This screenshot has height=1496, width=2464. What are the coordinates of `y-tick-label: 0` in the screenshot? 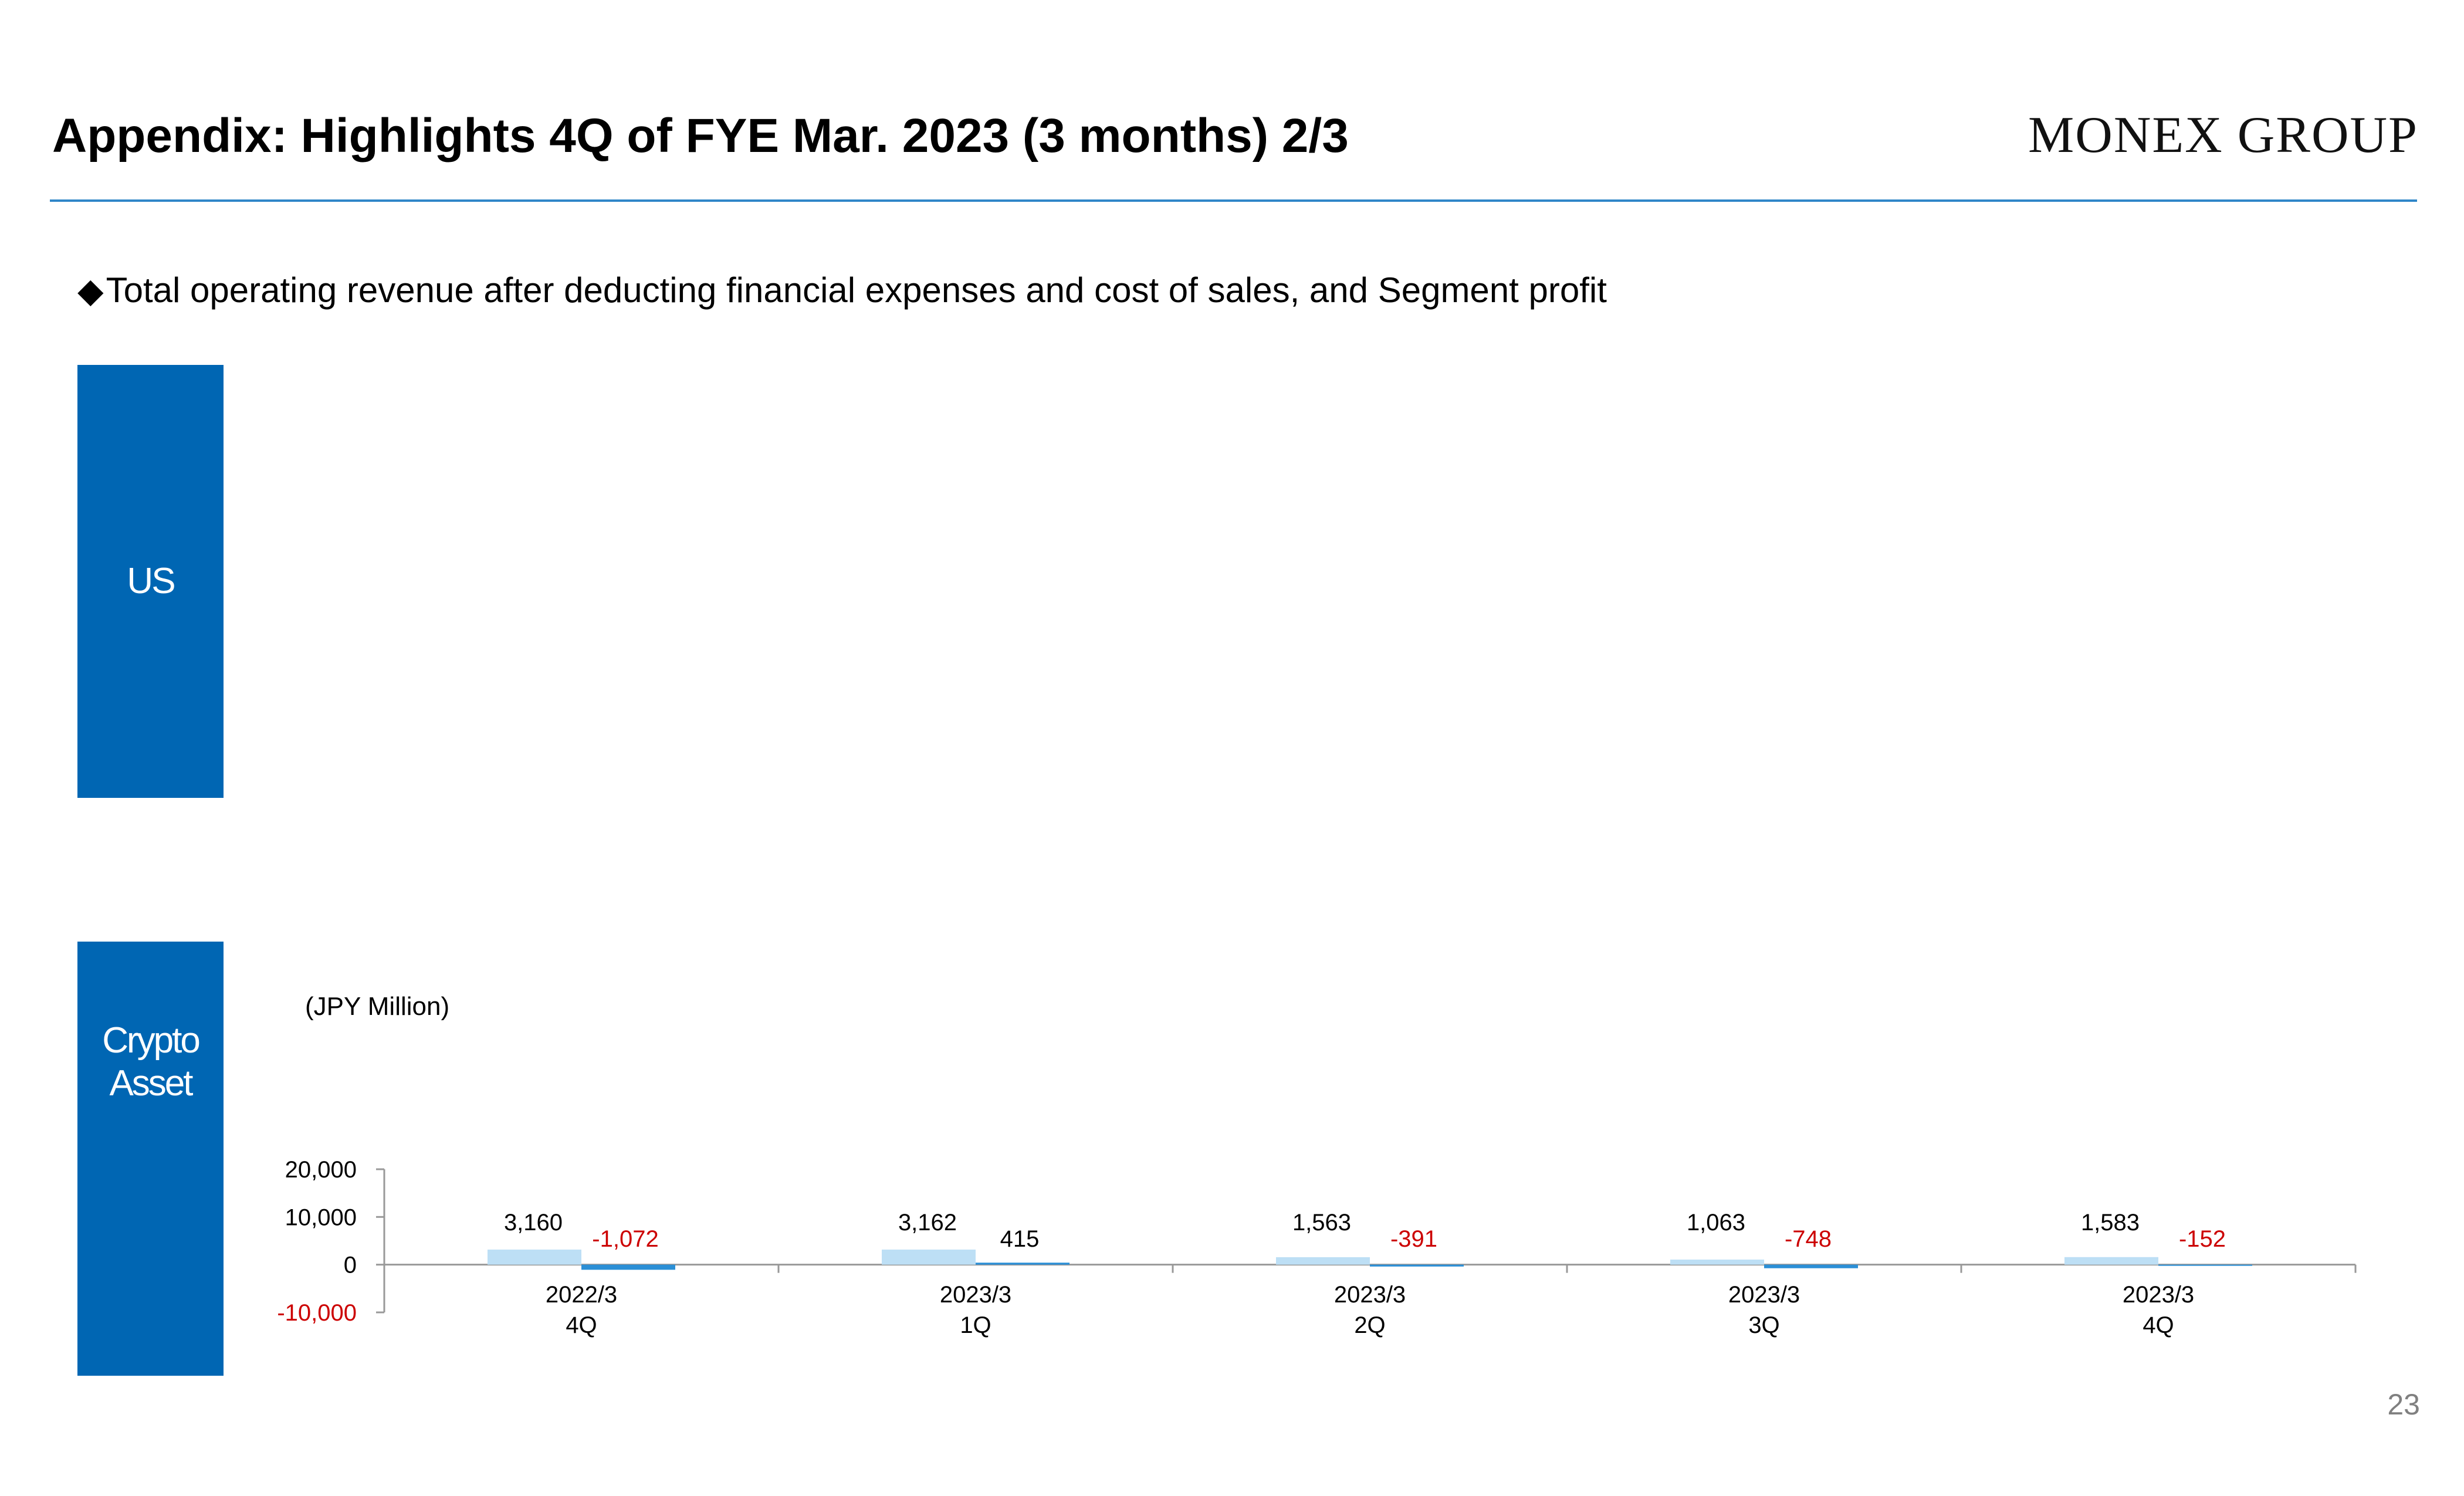 It's located at (351, 1266).